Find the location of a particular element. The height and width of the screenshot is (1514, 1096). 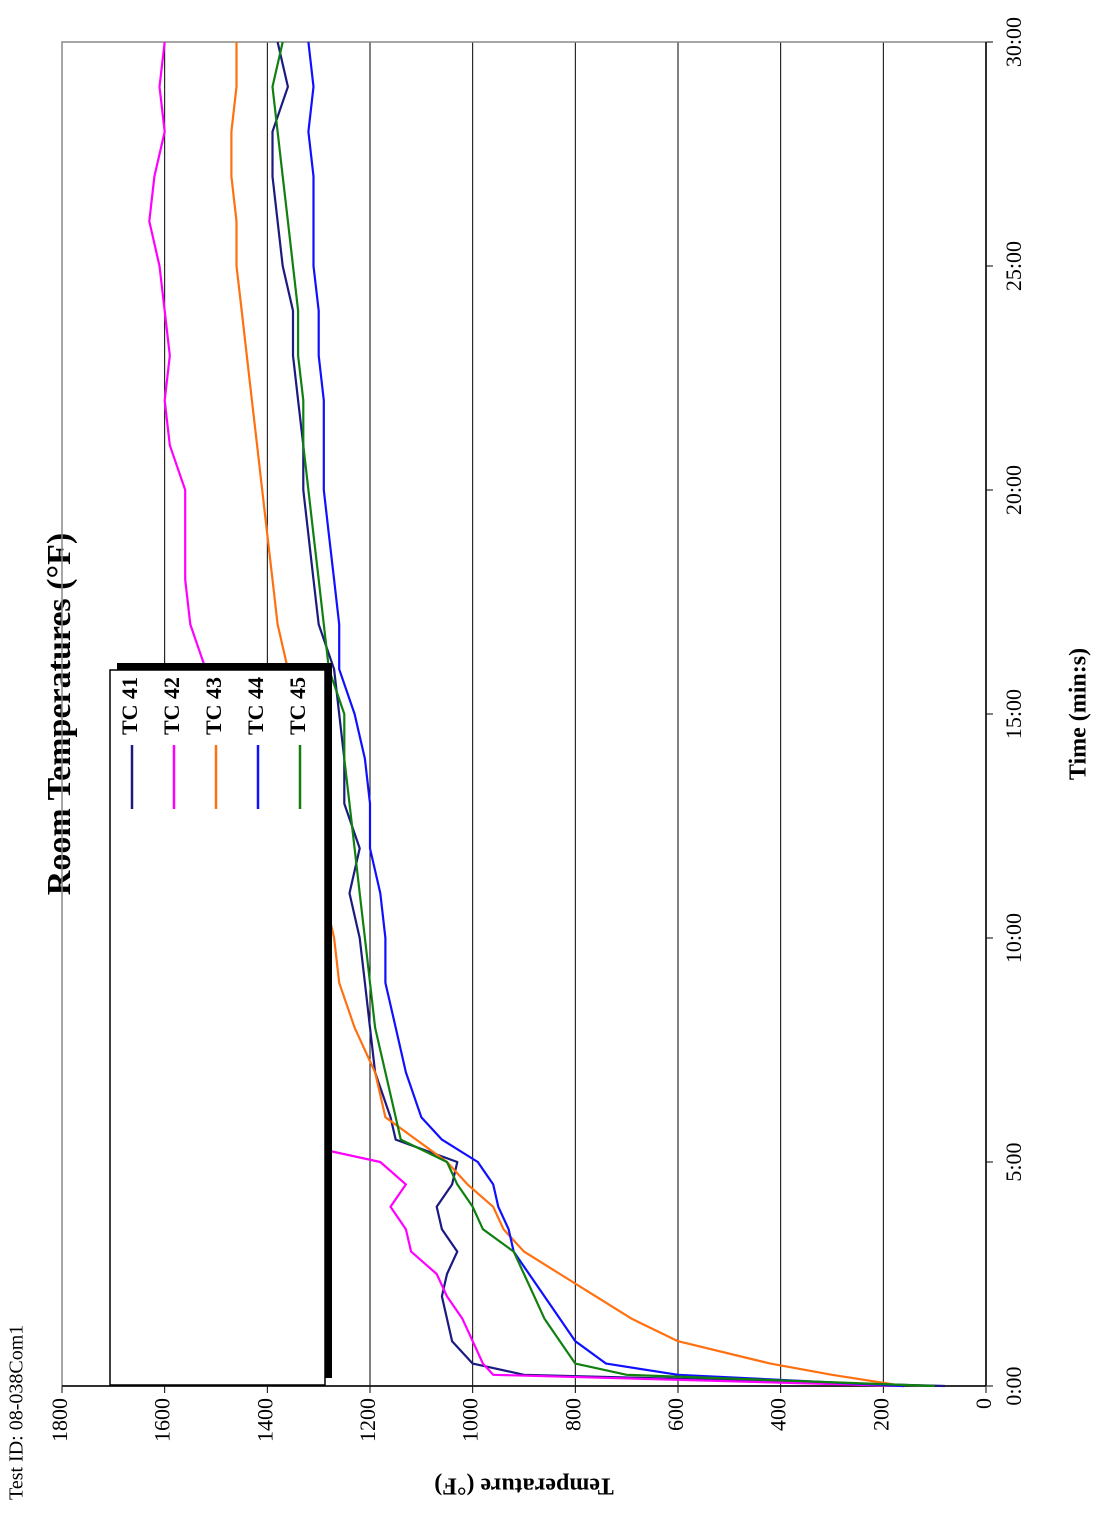

y-tick-label: 600 is located at coordinates (675, 1414).